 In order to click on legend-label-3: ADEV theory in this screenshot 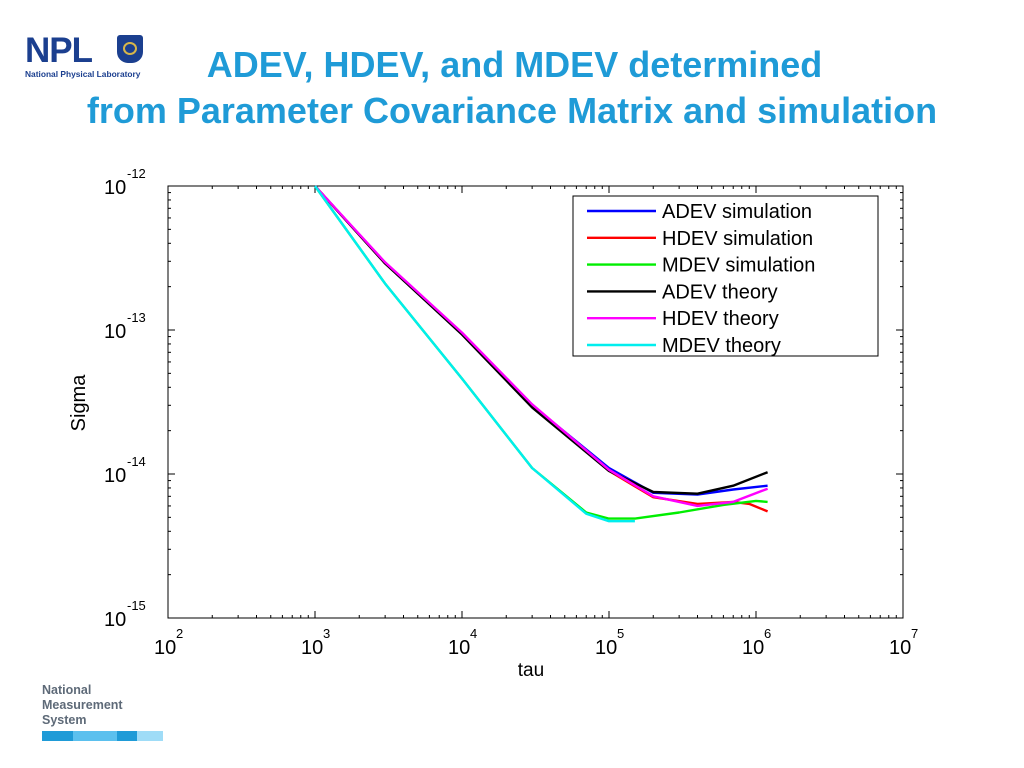, I will do `click(720, 292)`.